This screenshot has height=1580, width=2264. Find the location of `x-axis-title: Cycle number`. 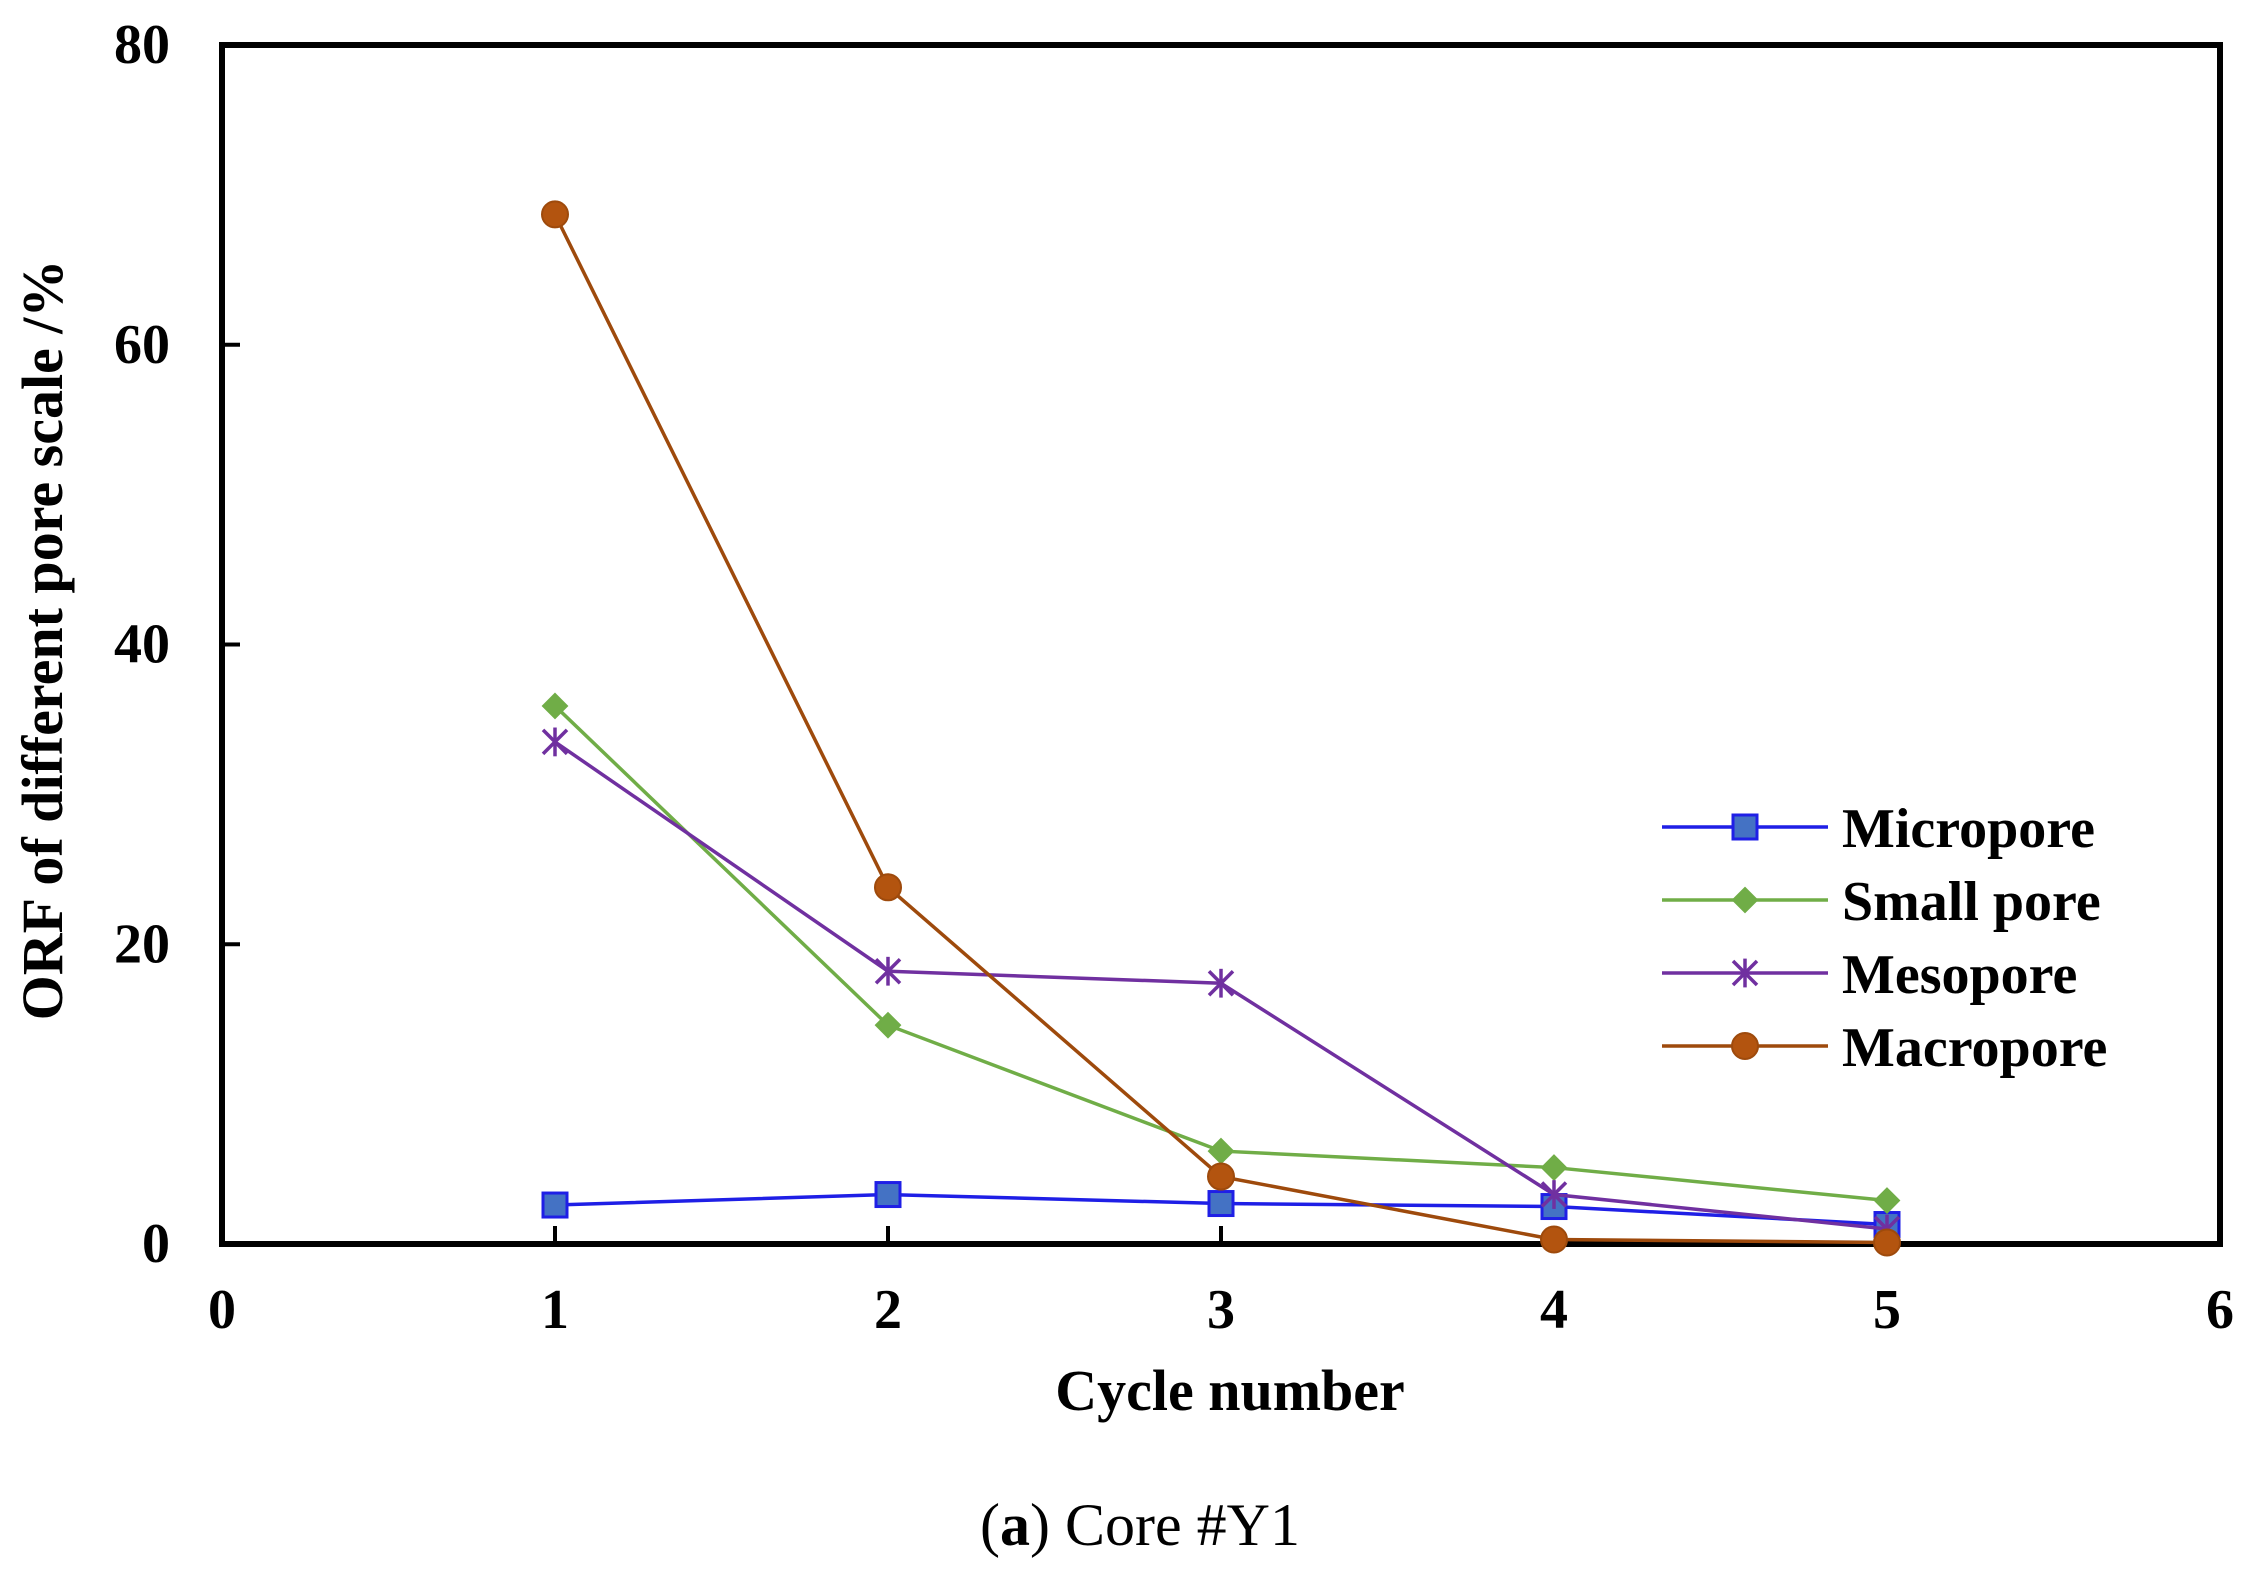

x-axis-title: Cycle number is located at coordinates (1230, 1390).